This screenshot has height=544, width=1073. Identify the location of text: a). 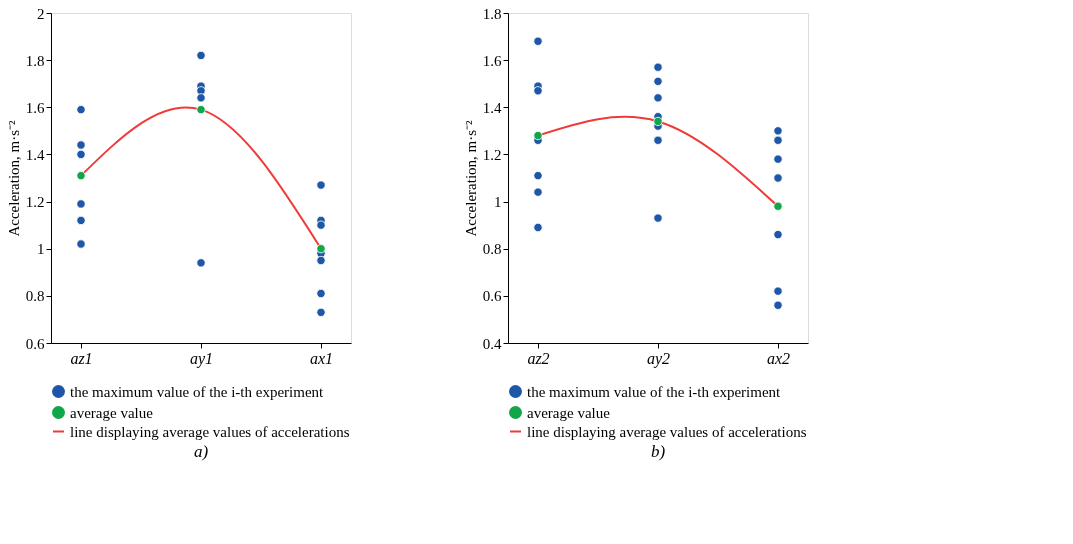
(201, 451).